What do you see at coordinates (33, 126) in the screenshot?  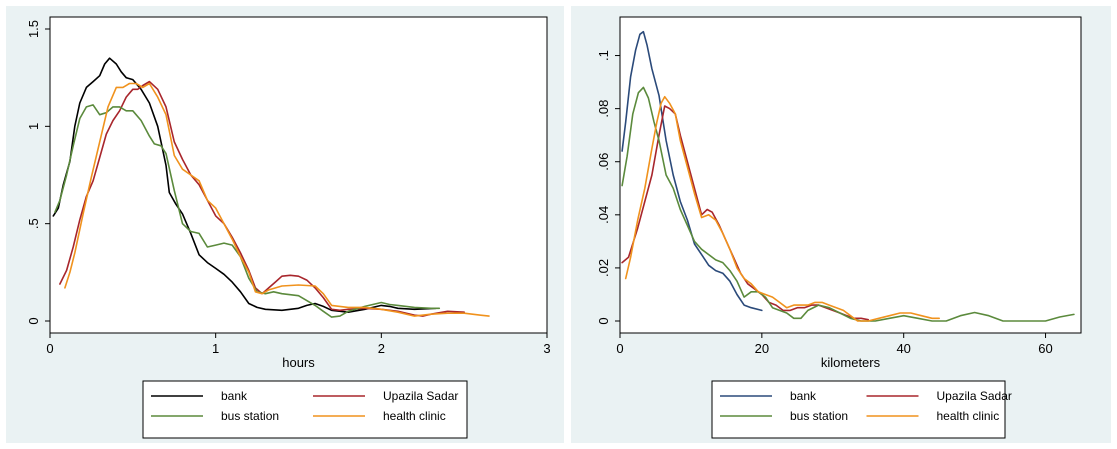 I see `y-tick-label: 1` at bounding box center [33, 126].